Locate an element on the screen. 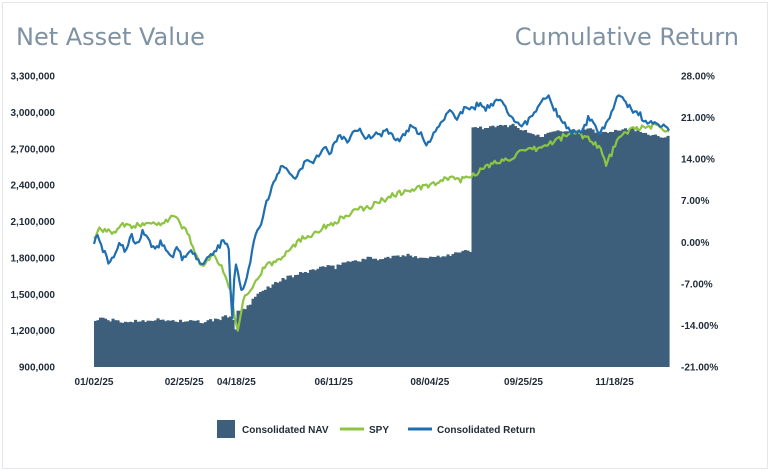 The height and width of the screenshot is (473, 772). y-right-tick-label: 21.00% is located at coordinates (698, 118).